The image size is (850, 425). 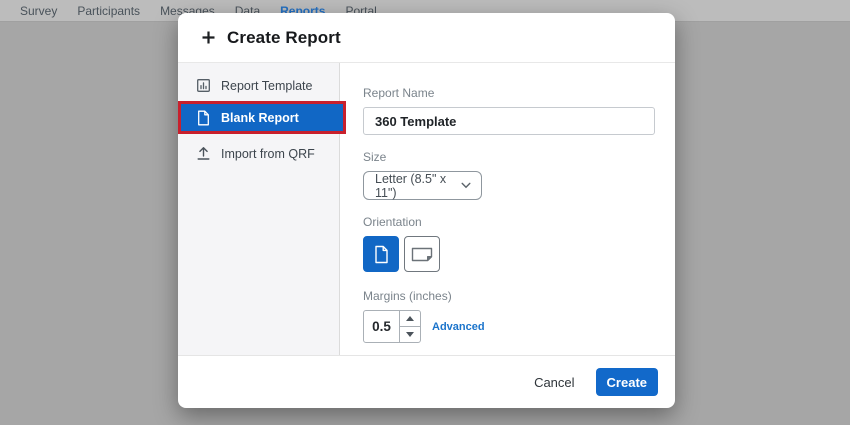 What do you see at coordinates (392, 222) in the screenshot?
I see `orientation-label: Orientation` at bounding box center [392, 222].